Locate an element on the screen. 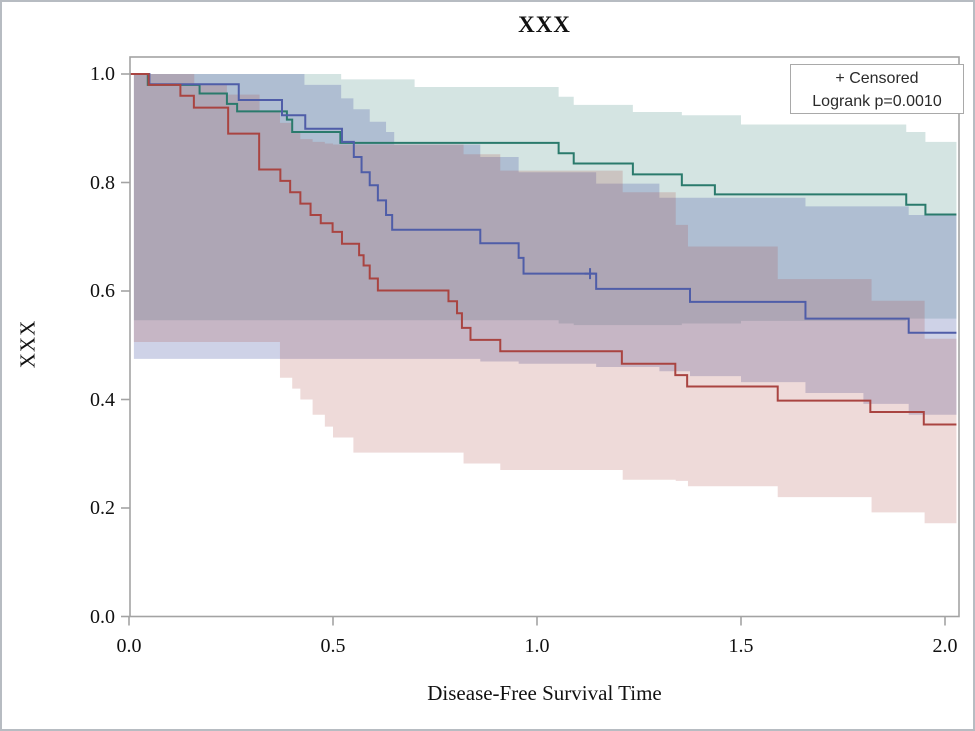 This screenshot has width=975, height=731. chart-title: XXX is located at coordinates (544, 24).